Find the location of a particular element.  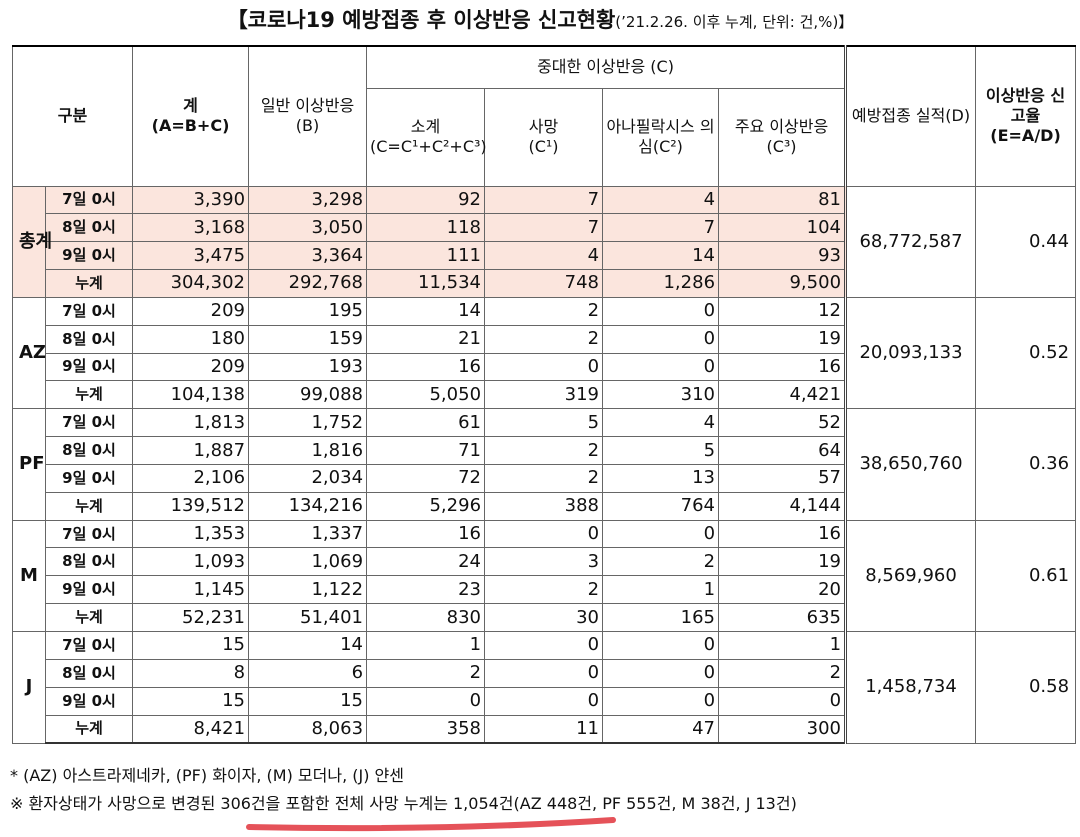

rate-cell: 0.58 is located at coordinates (1026, 687).